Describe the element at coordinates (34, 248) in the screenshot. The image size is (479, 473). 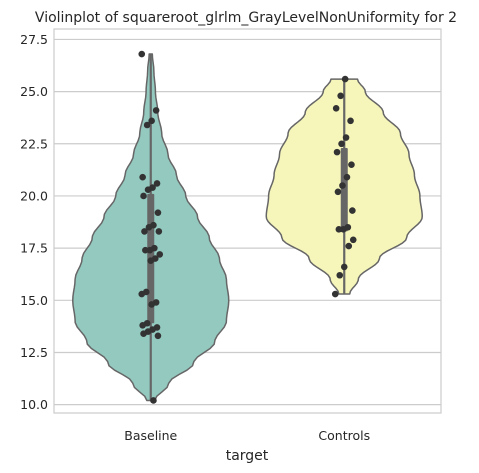
I see `y-tick-label: 17.5` at that location.